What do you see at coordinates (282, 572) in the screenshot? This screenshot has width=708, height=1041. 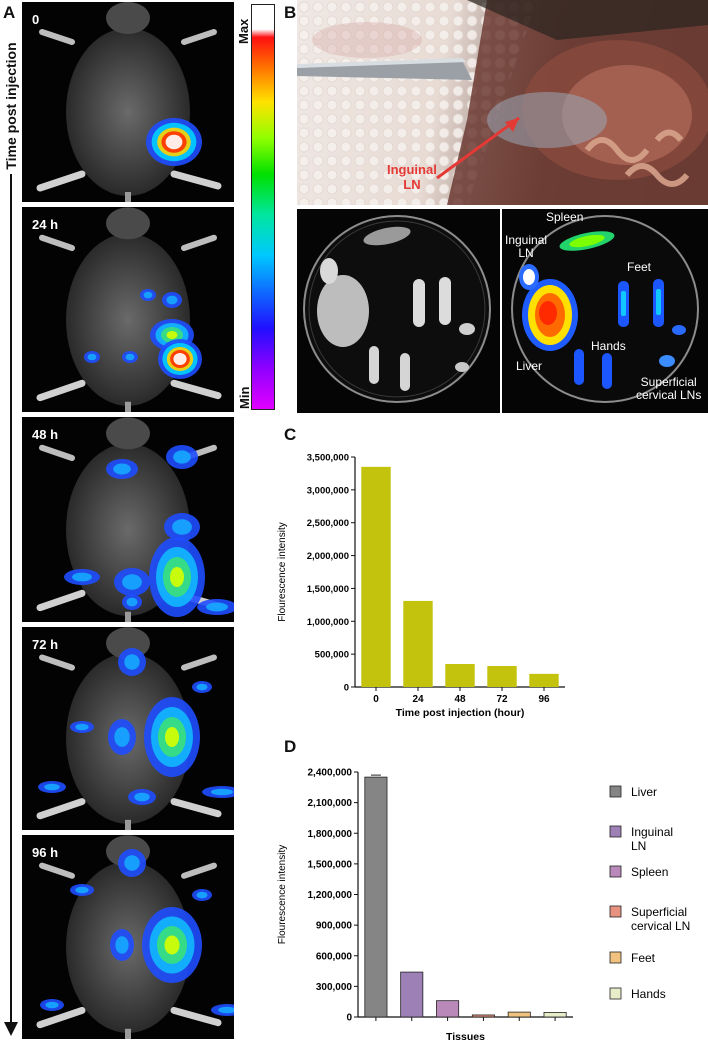 I see `chart-c-ylabel: Flourescence intensity` at bounding box center [282, 572].